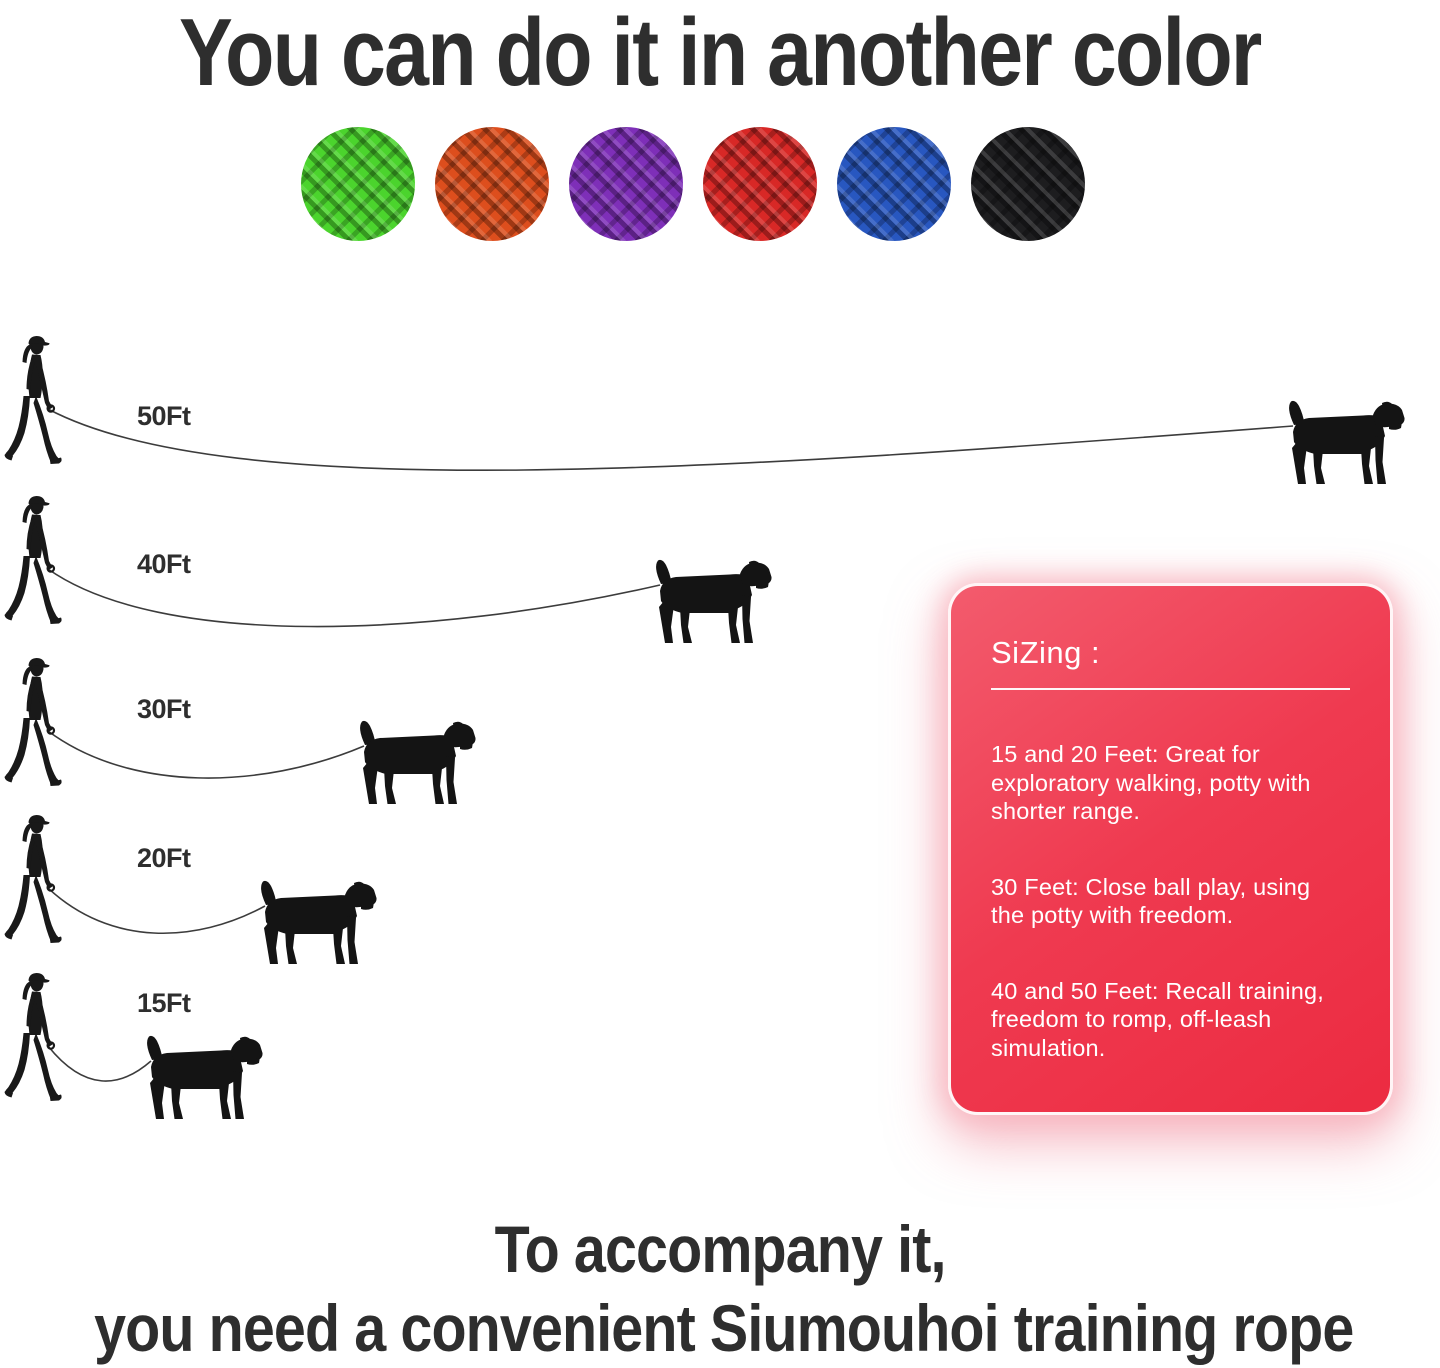 The width and height of the screenshot is (1440, 1368). Describe the element at coordinates (894, 184) in the screenshot. I see `swatch-blue` at that location.